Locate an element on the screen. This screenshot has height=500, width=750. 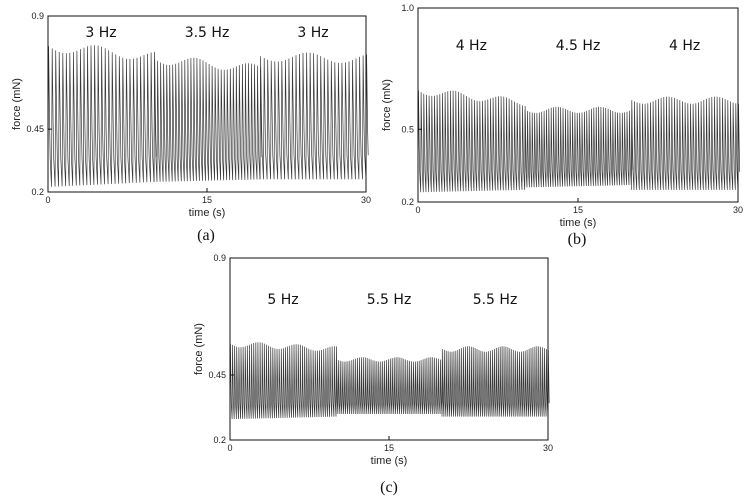
segment-label: 3.5 Hz is located at coordinates (207, 33).